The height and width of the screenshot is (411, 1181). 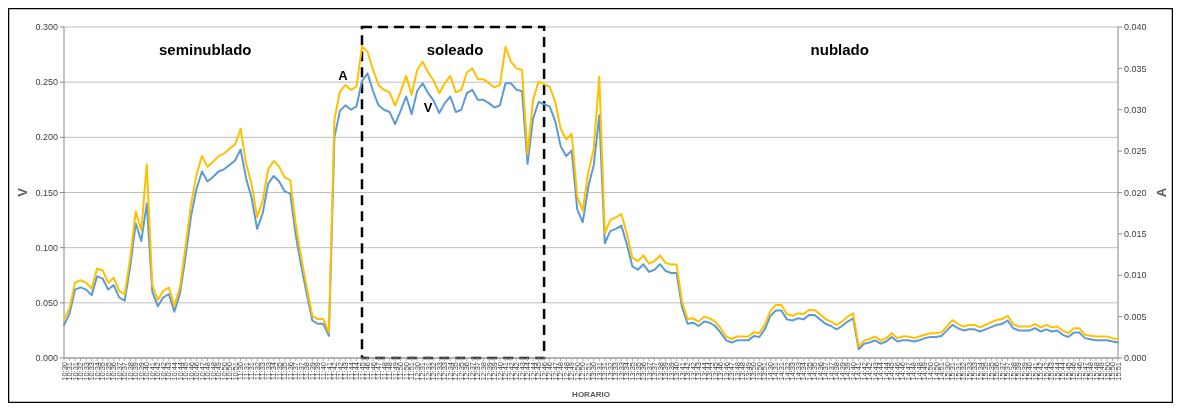 What do you see at coordinates (1135, 275) in the screenshot?
I see `y2-tick-label: 0.010` at bounding box center [1135, 275].